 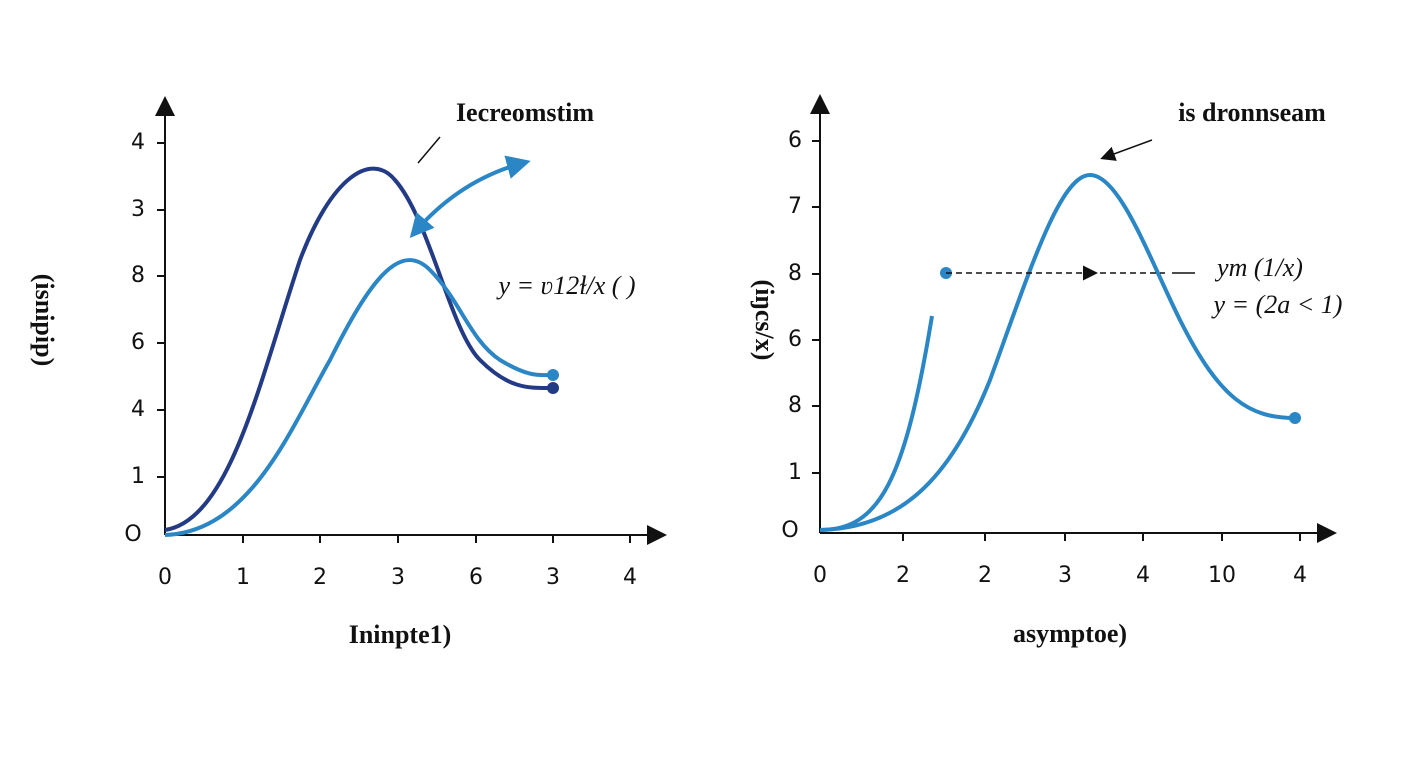 I want to click on equation: y = ʋ12ɫ/x ( ), so click(x=565, y=285).